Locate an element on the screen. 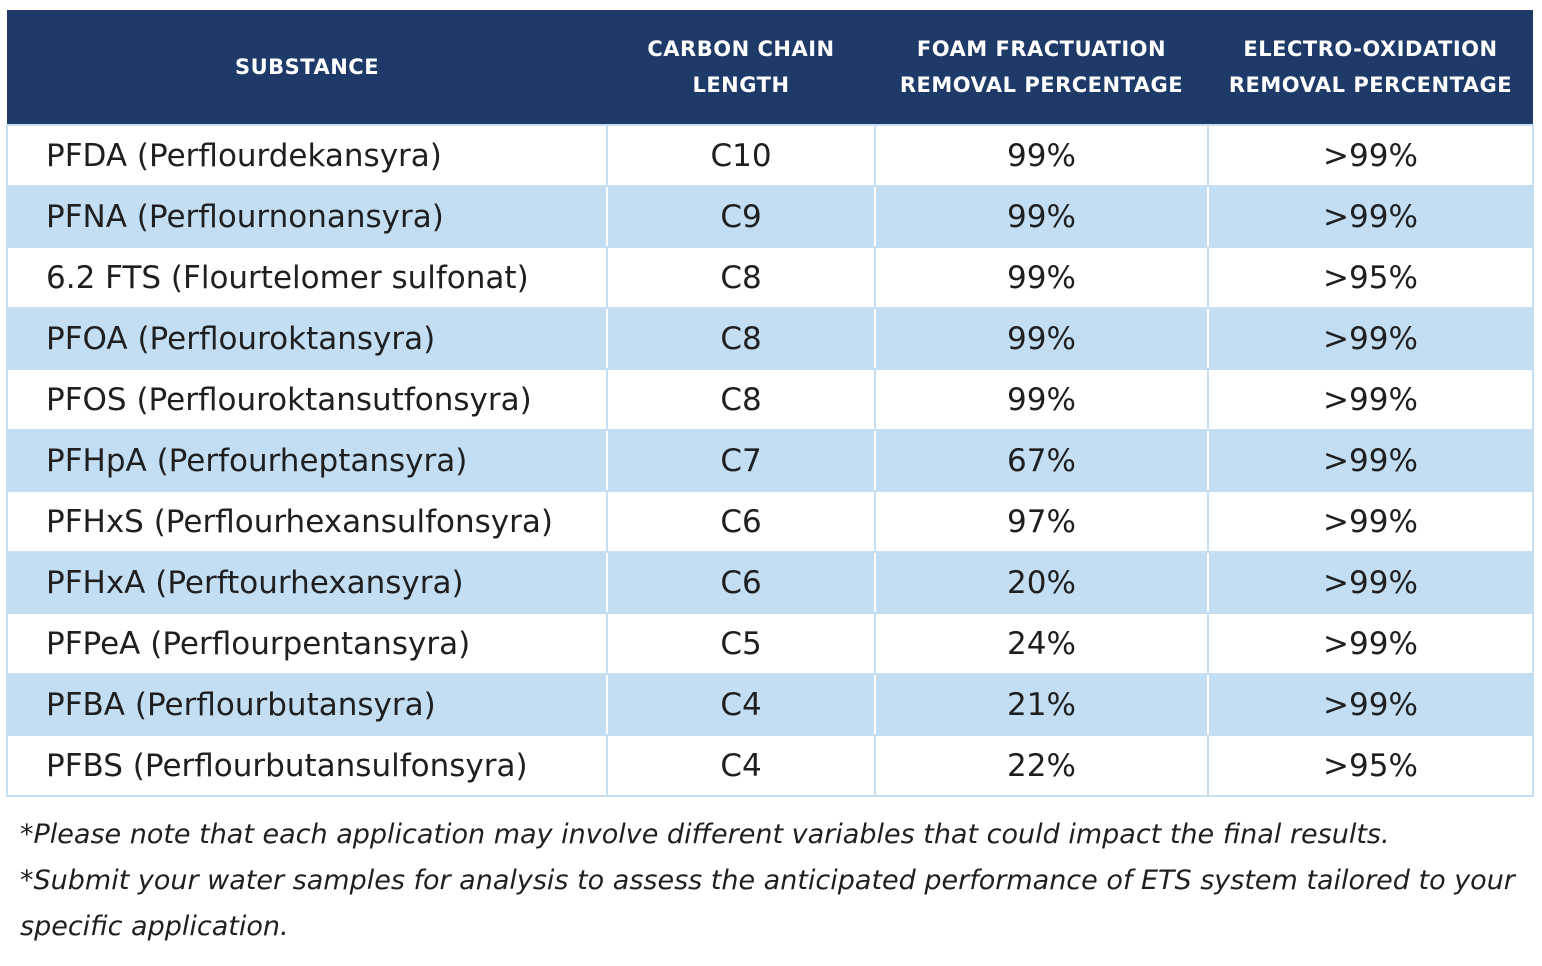  cell-carbon-chain: C5 is located at coordinates (741, 643).